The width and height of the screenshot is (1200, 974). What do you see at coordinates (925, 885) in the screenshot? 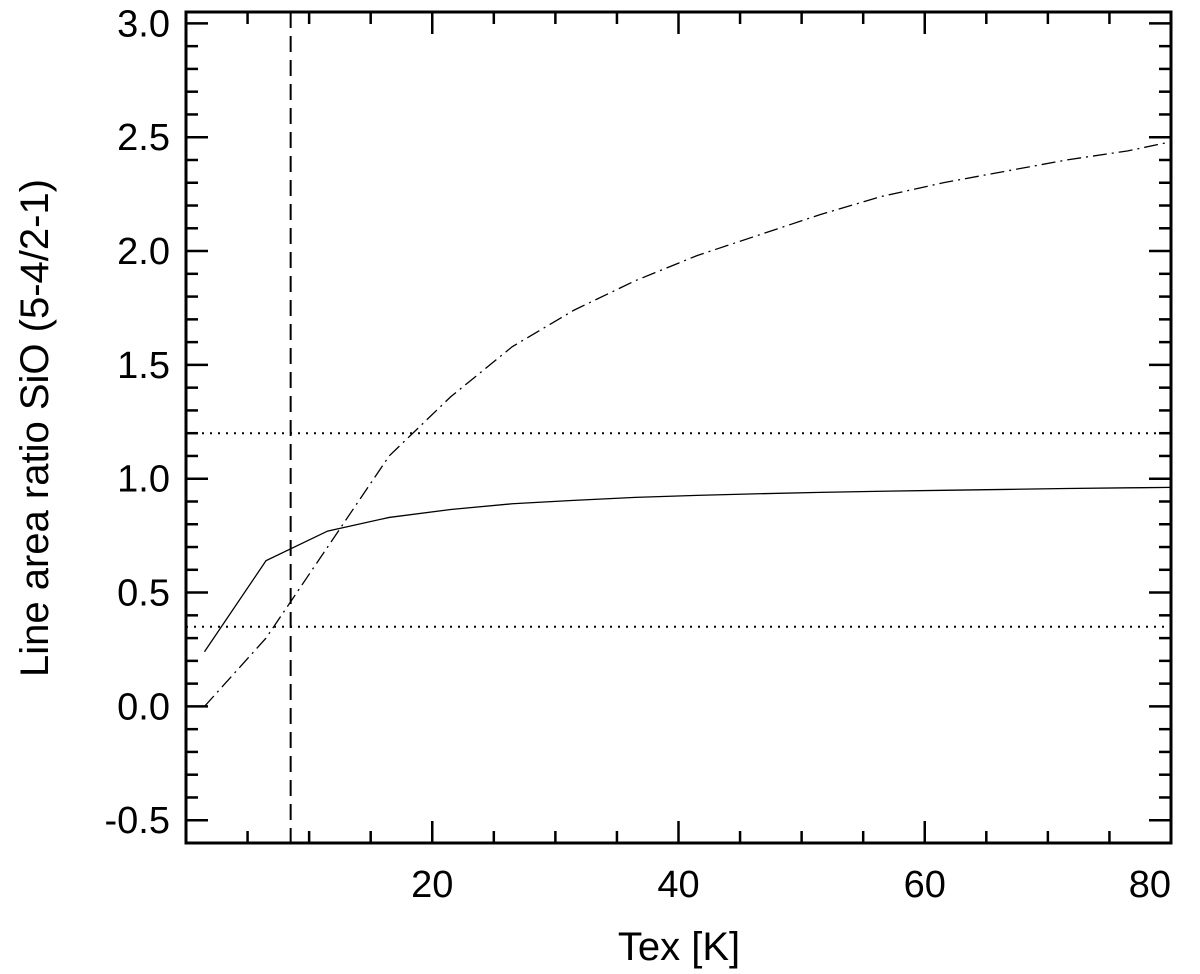
I see `x-tick-label: 60` at bounding box center [925, 885].